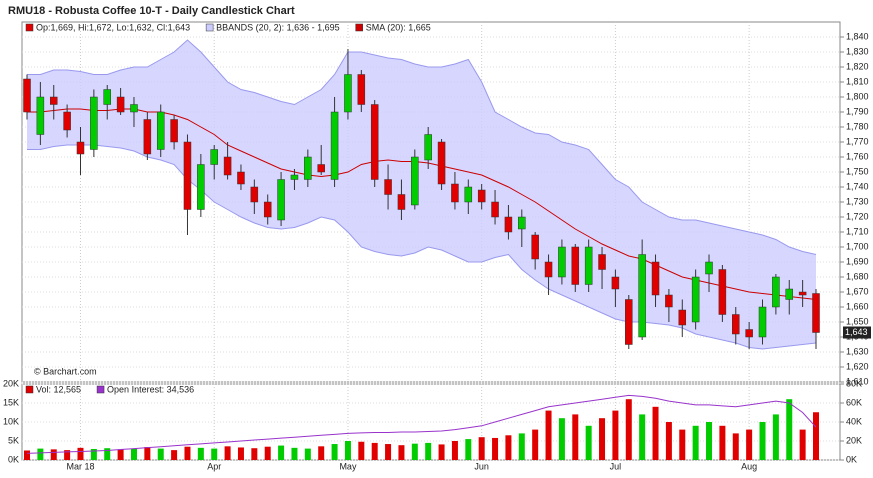  I want to click on x-tick-label: Aug, so click(749, 466).